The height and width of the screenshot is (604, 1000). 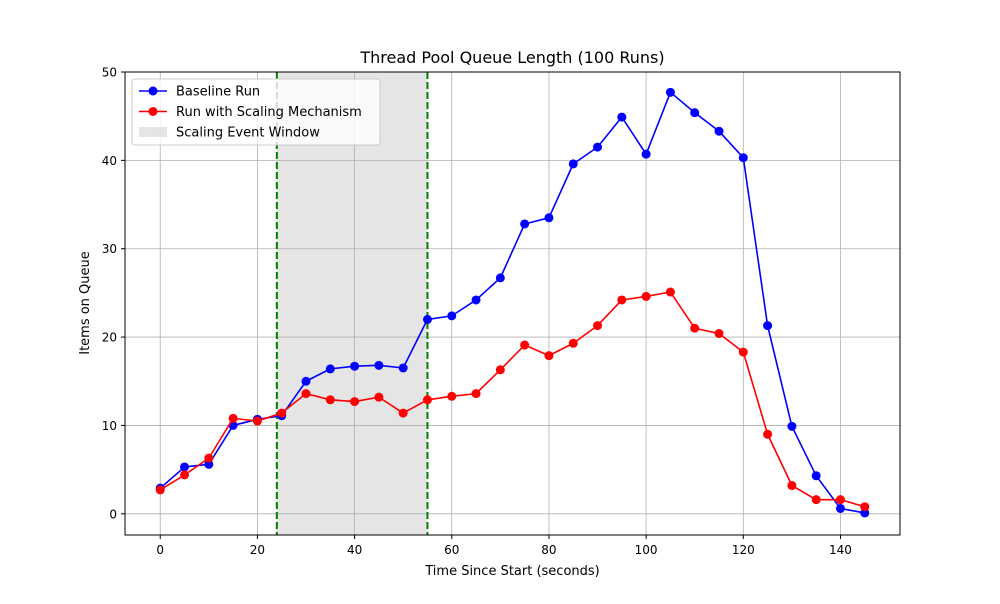 What do you see at coordinates (257, 550) in the screenshot?
I see `x-tick-label: 20` at bounding box center [257, 550].